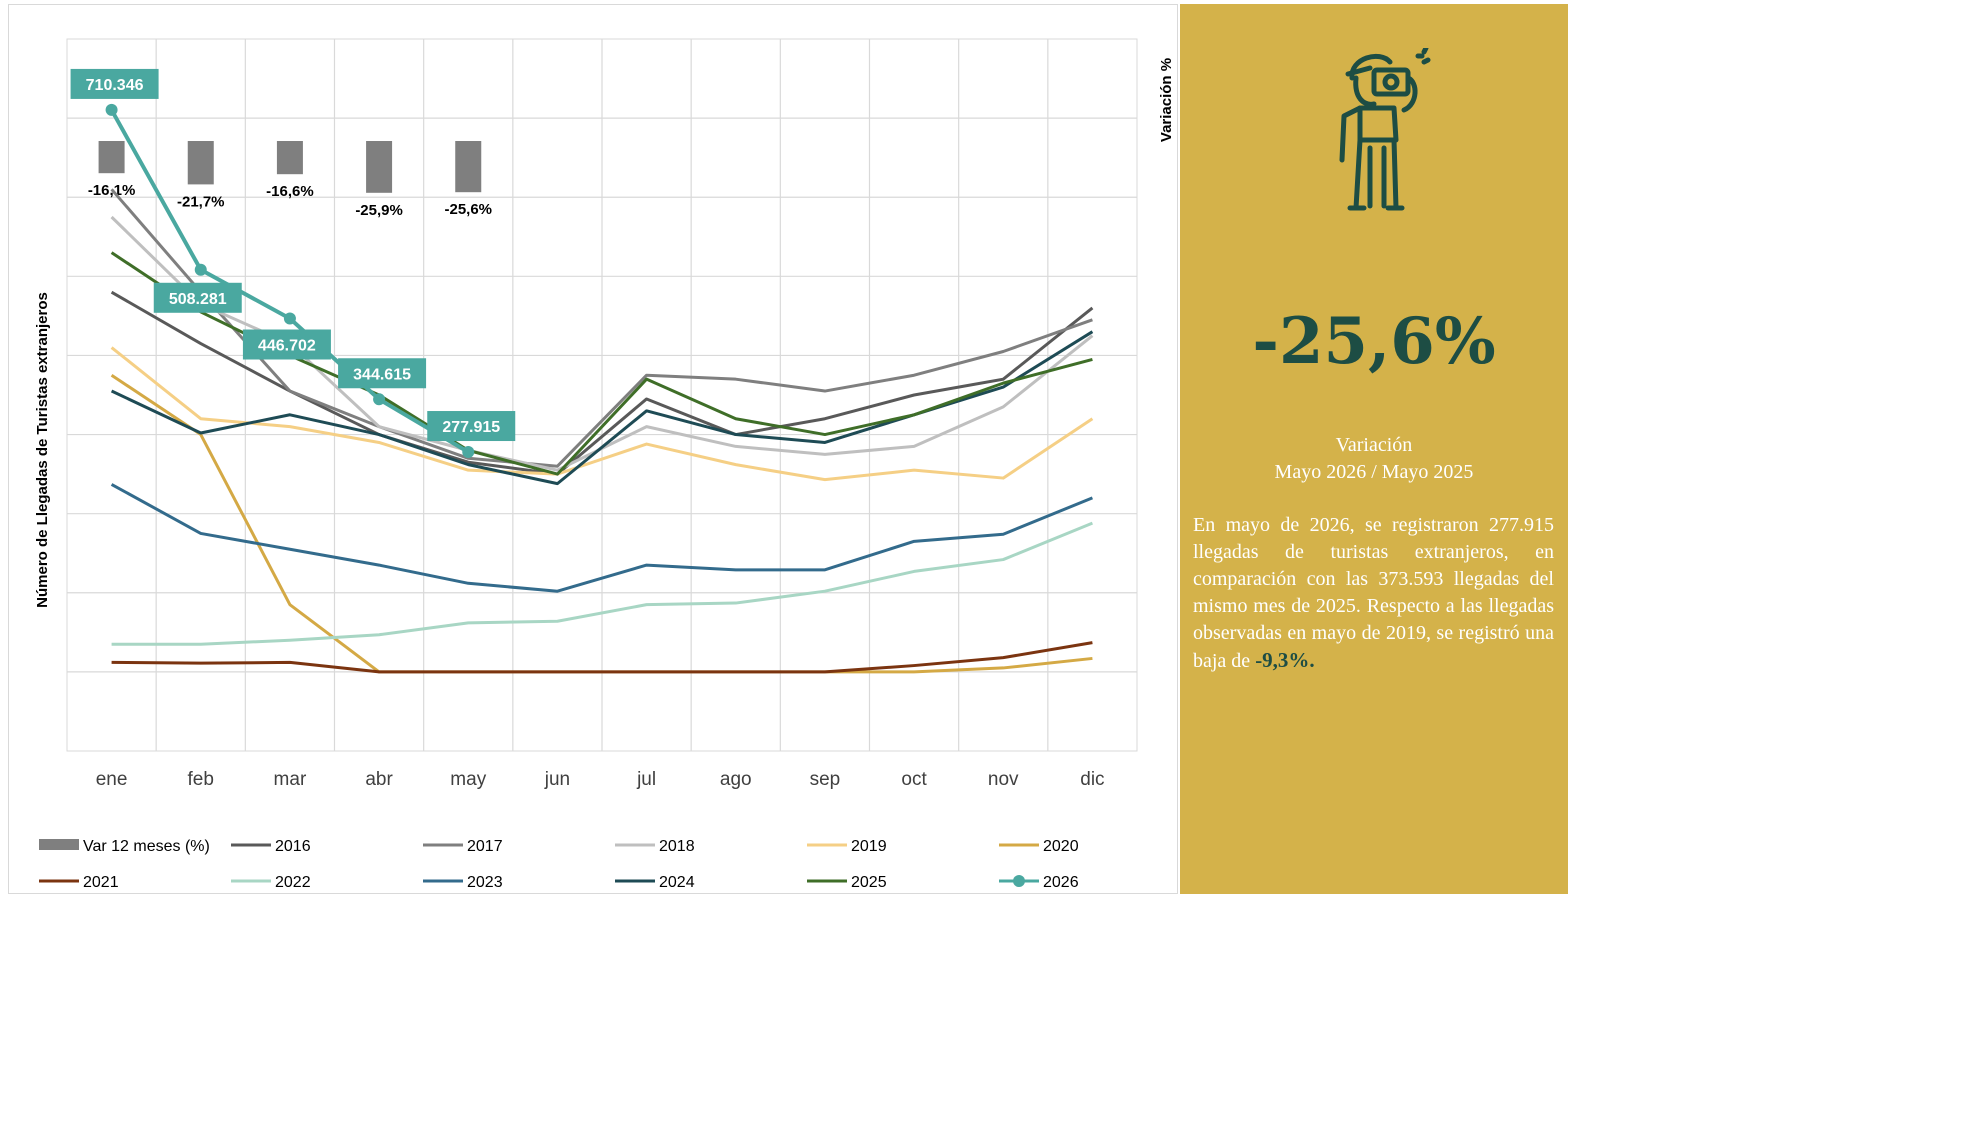 The width and height of the screenshot is (1981, 1129). I want to click on legend-label: 2026, so click(1061, 882).